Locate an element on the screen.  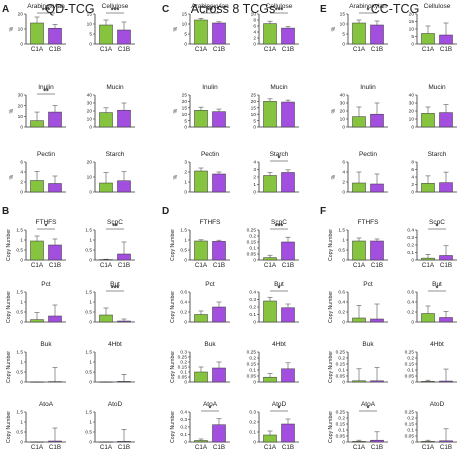
y-tick-label: 20 is located at coordinates (343, 112).